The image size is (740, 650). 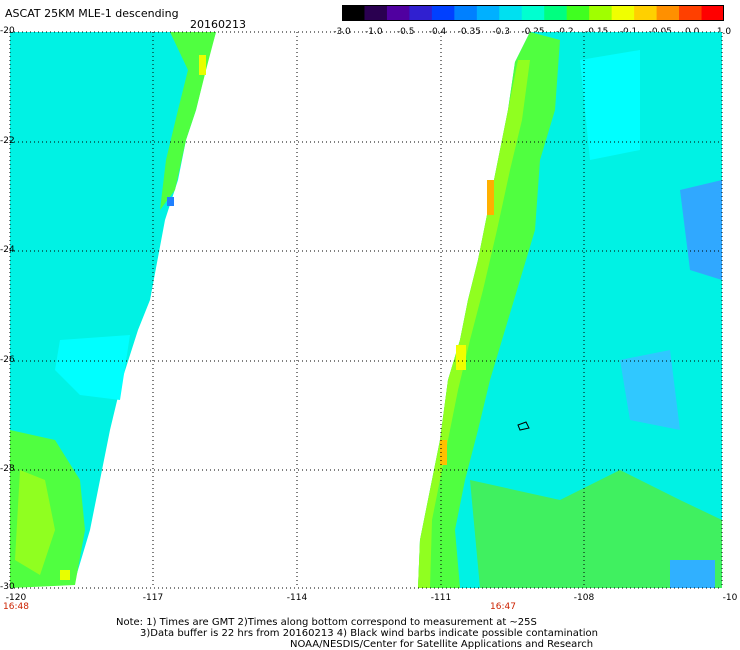 What do you see at coordinates (469, 32) in the screenshot?
I see `colorbar-tick-label: -0.35` at bounding box center [469, 32].